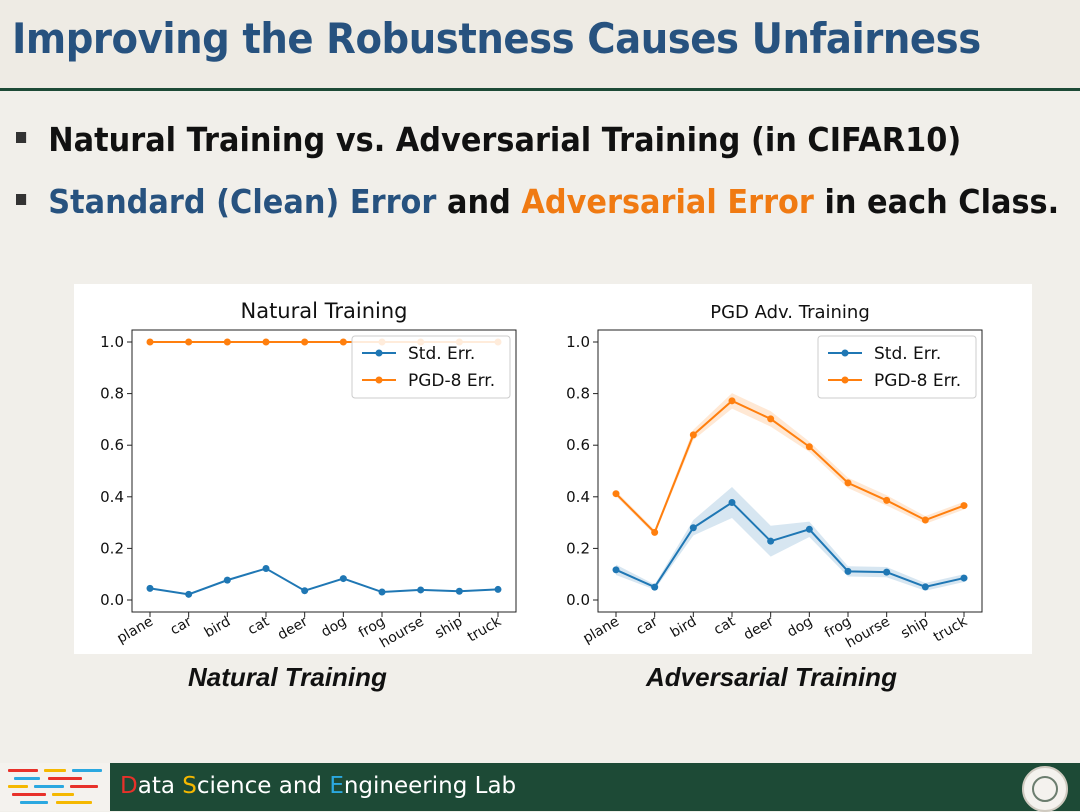  What do you see at coordinates (263, 786) in the screenshot?
I see `footer-text-part: cience and` at bounding box center [263, 786].